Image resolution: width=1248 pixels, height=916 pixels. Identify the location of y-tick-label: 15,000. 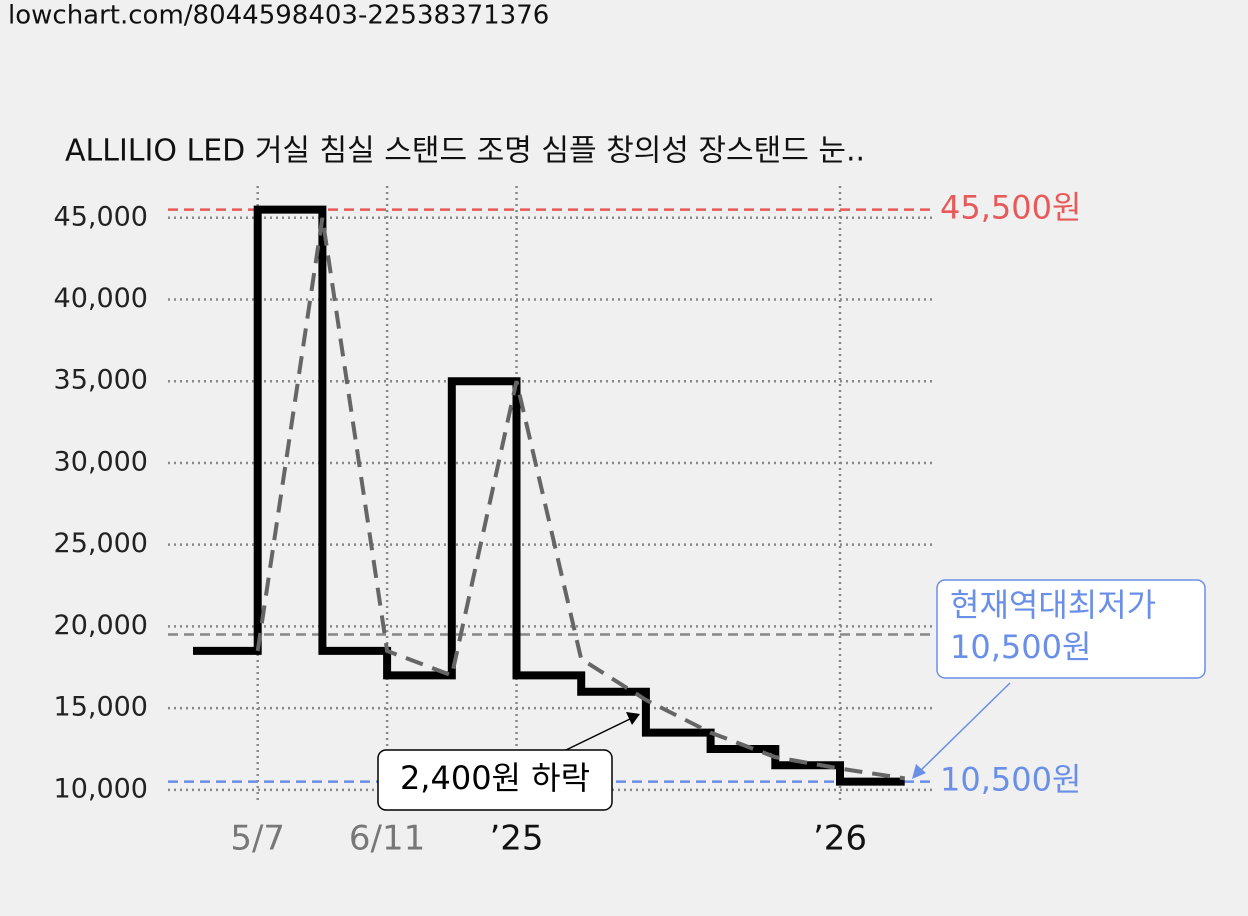
(101, 707).